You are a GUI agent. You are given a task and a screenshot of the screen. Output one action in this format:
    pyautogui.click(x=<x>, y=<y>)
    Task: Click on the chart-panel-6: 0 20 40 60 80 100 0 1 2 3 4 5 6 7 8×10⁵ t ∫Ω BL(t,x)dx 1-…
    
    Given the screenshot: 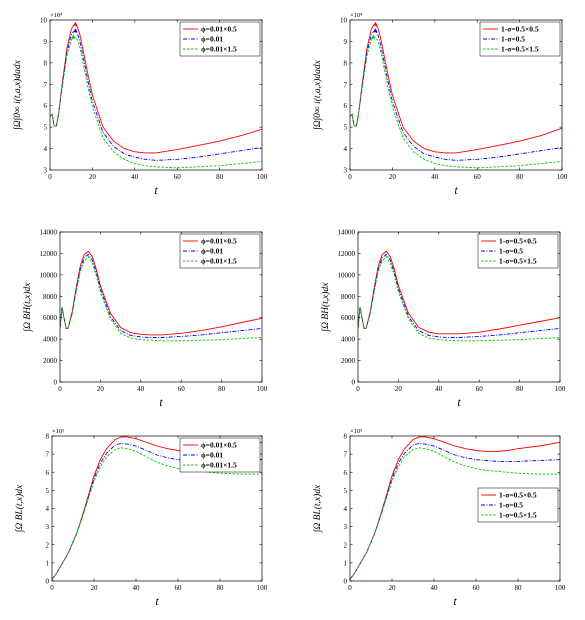 What is the action you would take?
    pyautogui.click(x=439, y=518)
    